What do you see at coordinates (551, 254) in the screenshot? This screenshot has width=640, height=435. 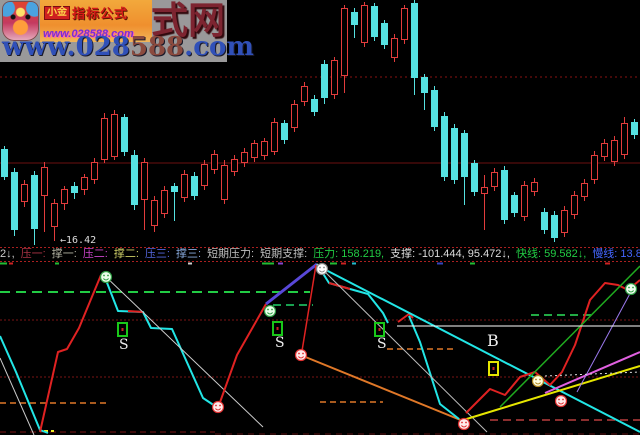 I see `indicator-label: 快线: 59.582↓,` at bounding box center [551, 254].